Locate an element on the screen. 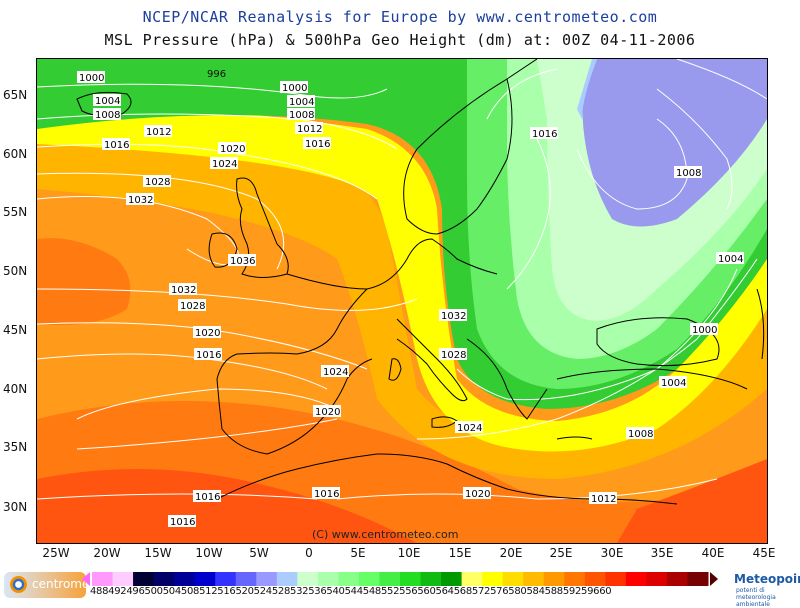 This screenshot has width=800, height=608. lon-label-5e: 5E is located at coordinates (358, 553).